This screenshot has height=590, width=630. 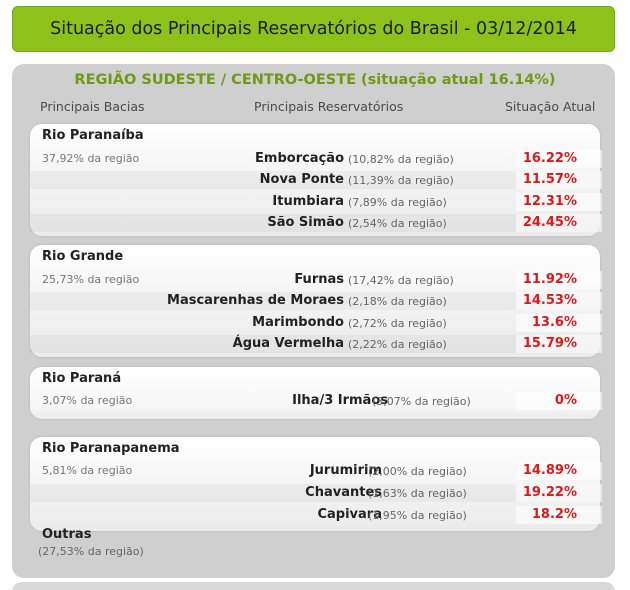 I want to click on reservoir-level: 0%, so click(x=565, y=400).